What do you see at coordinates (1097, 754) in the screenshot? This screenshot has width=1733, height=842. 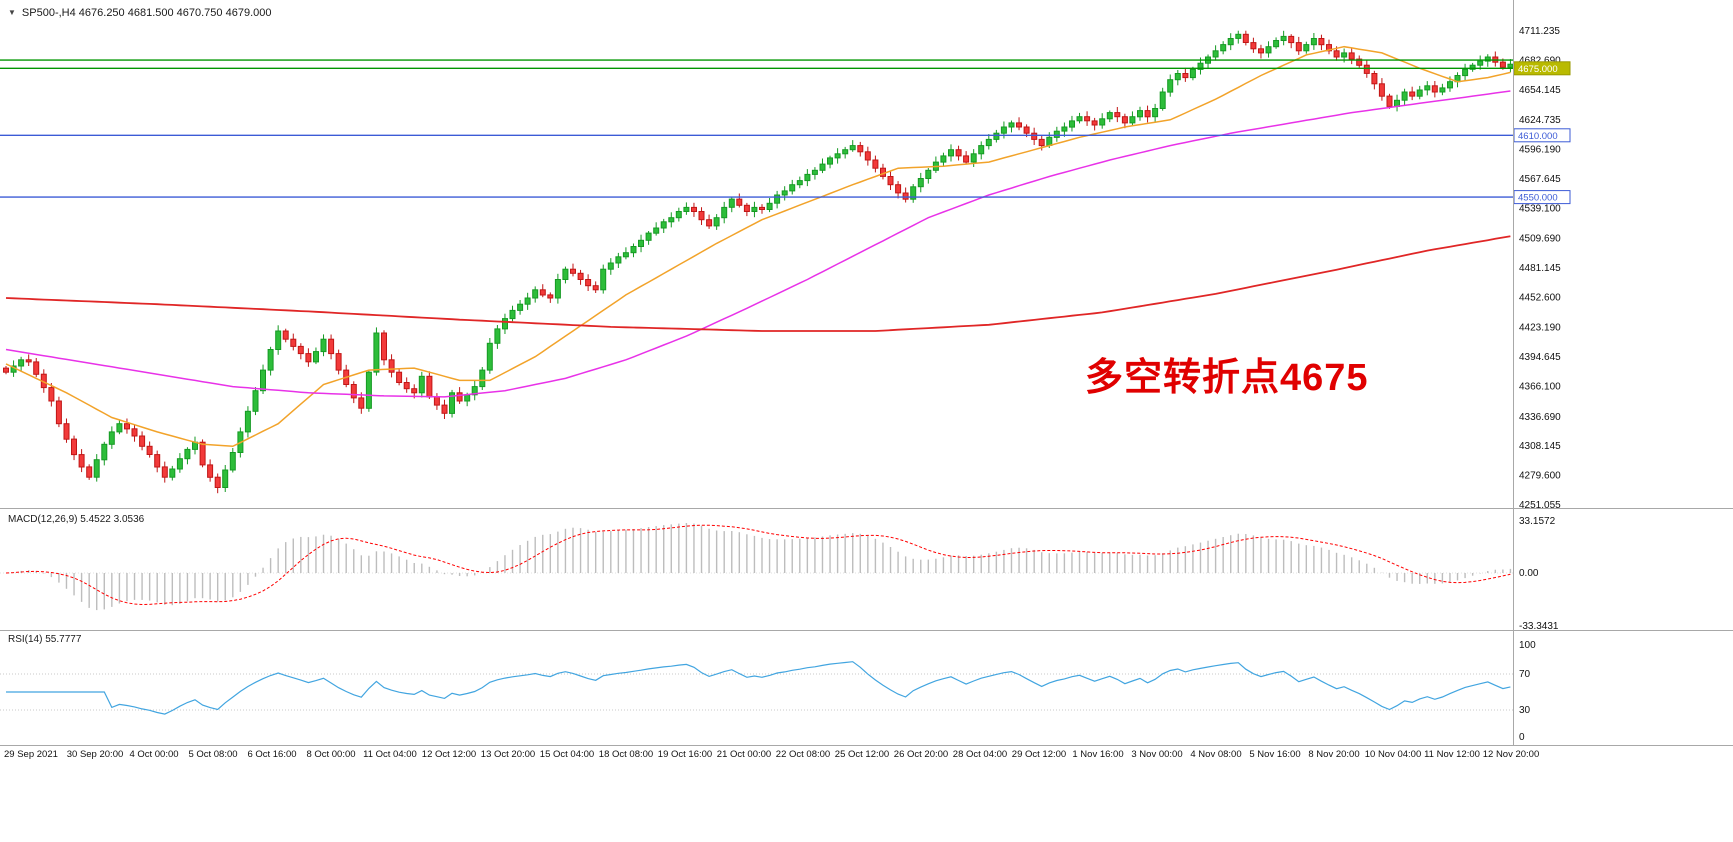 I see `time-axis-label: 1 Nov 16:00` at bounding box center [1097, 754].